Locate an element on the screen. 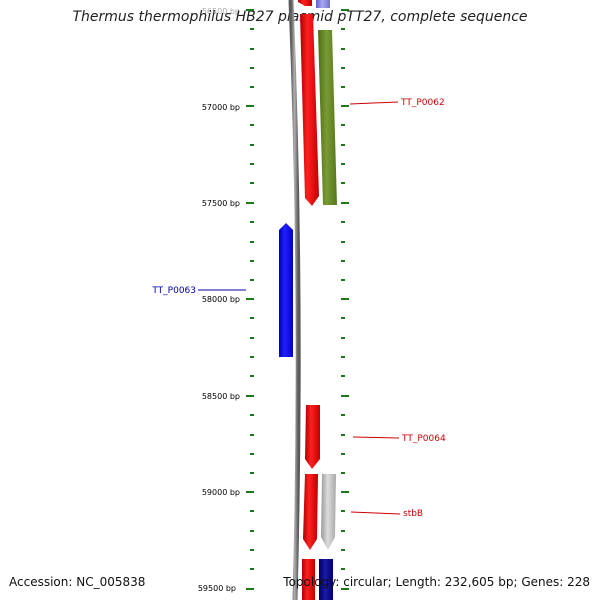  feature-red-top is located at coordinates (305, 3).